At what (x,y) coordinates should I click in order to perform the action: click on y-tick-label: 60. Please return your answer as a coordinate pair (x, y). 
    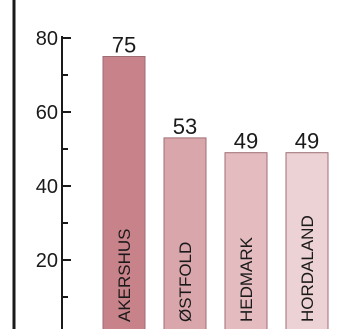
    Looking at the image, I should click on (47, 113).